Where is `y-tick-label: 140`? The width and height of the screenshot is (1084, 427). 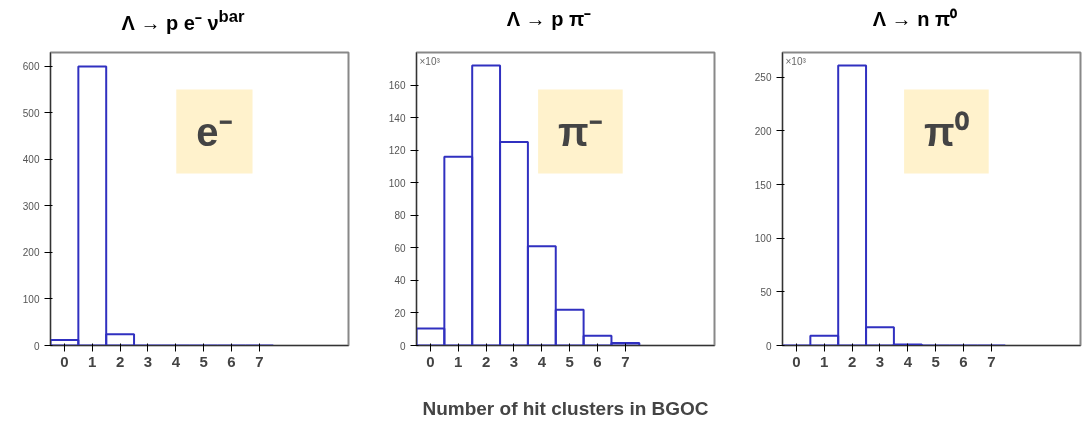 y-tick-label: 140 is located at coordinates (397, 118).